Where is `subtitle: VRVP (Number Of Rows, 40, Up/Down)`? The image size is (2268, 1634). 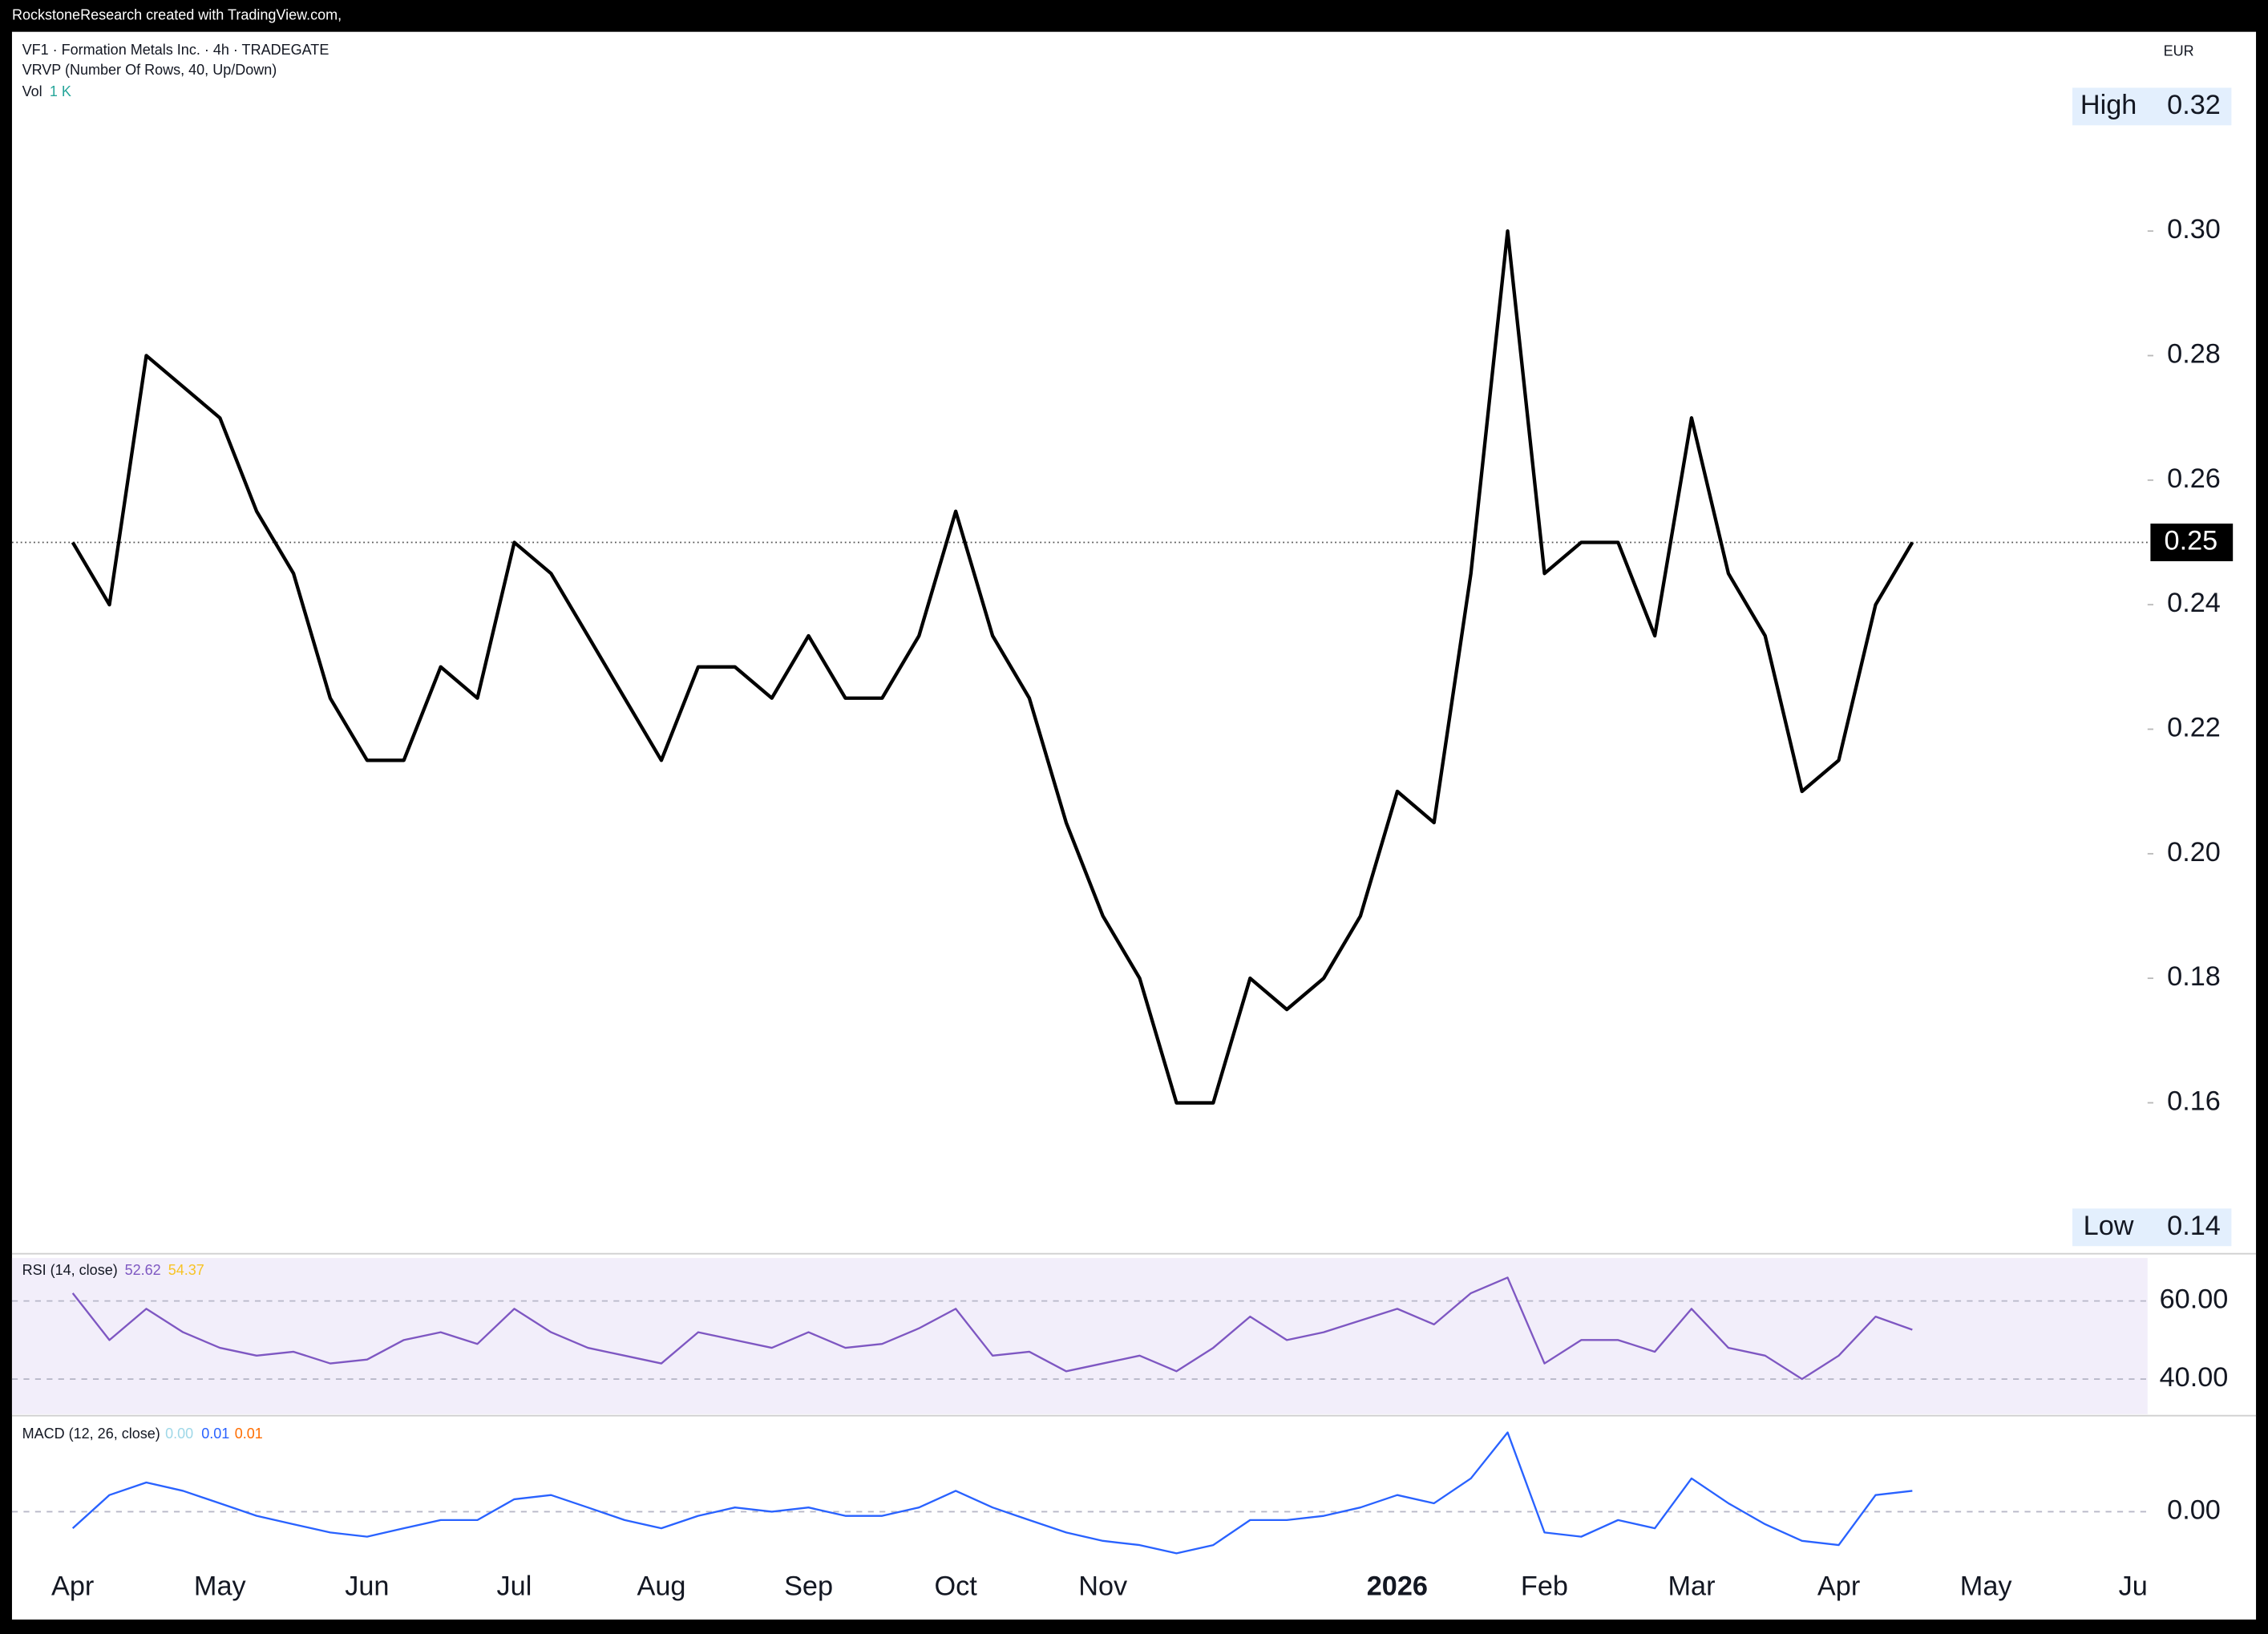 subtitle: VRVP (Number Of Rows, 40, Up/Down) is located at coordinates (149, 70).